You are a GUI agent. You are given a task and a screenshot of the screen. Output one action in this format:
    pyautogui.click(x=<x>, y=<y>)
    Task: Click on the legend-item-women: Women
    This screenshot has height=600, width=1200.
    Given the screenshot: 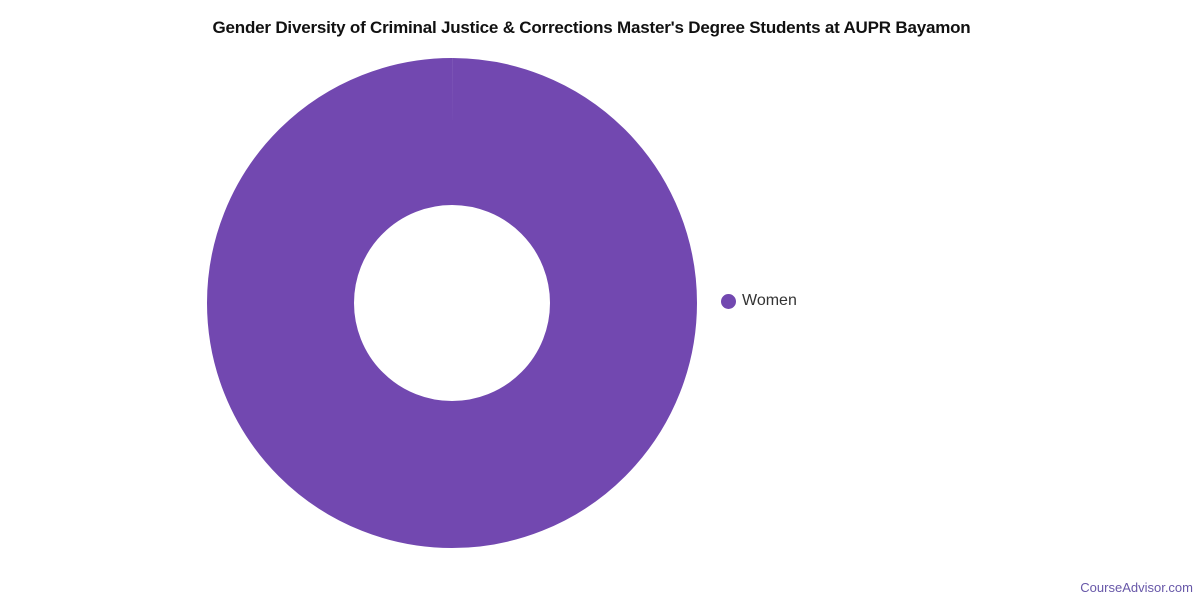 What is the action you would take?
    pyautogui.click(x=759, y=301)
    